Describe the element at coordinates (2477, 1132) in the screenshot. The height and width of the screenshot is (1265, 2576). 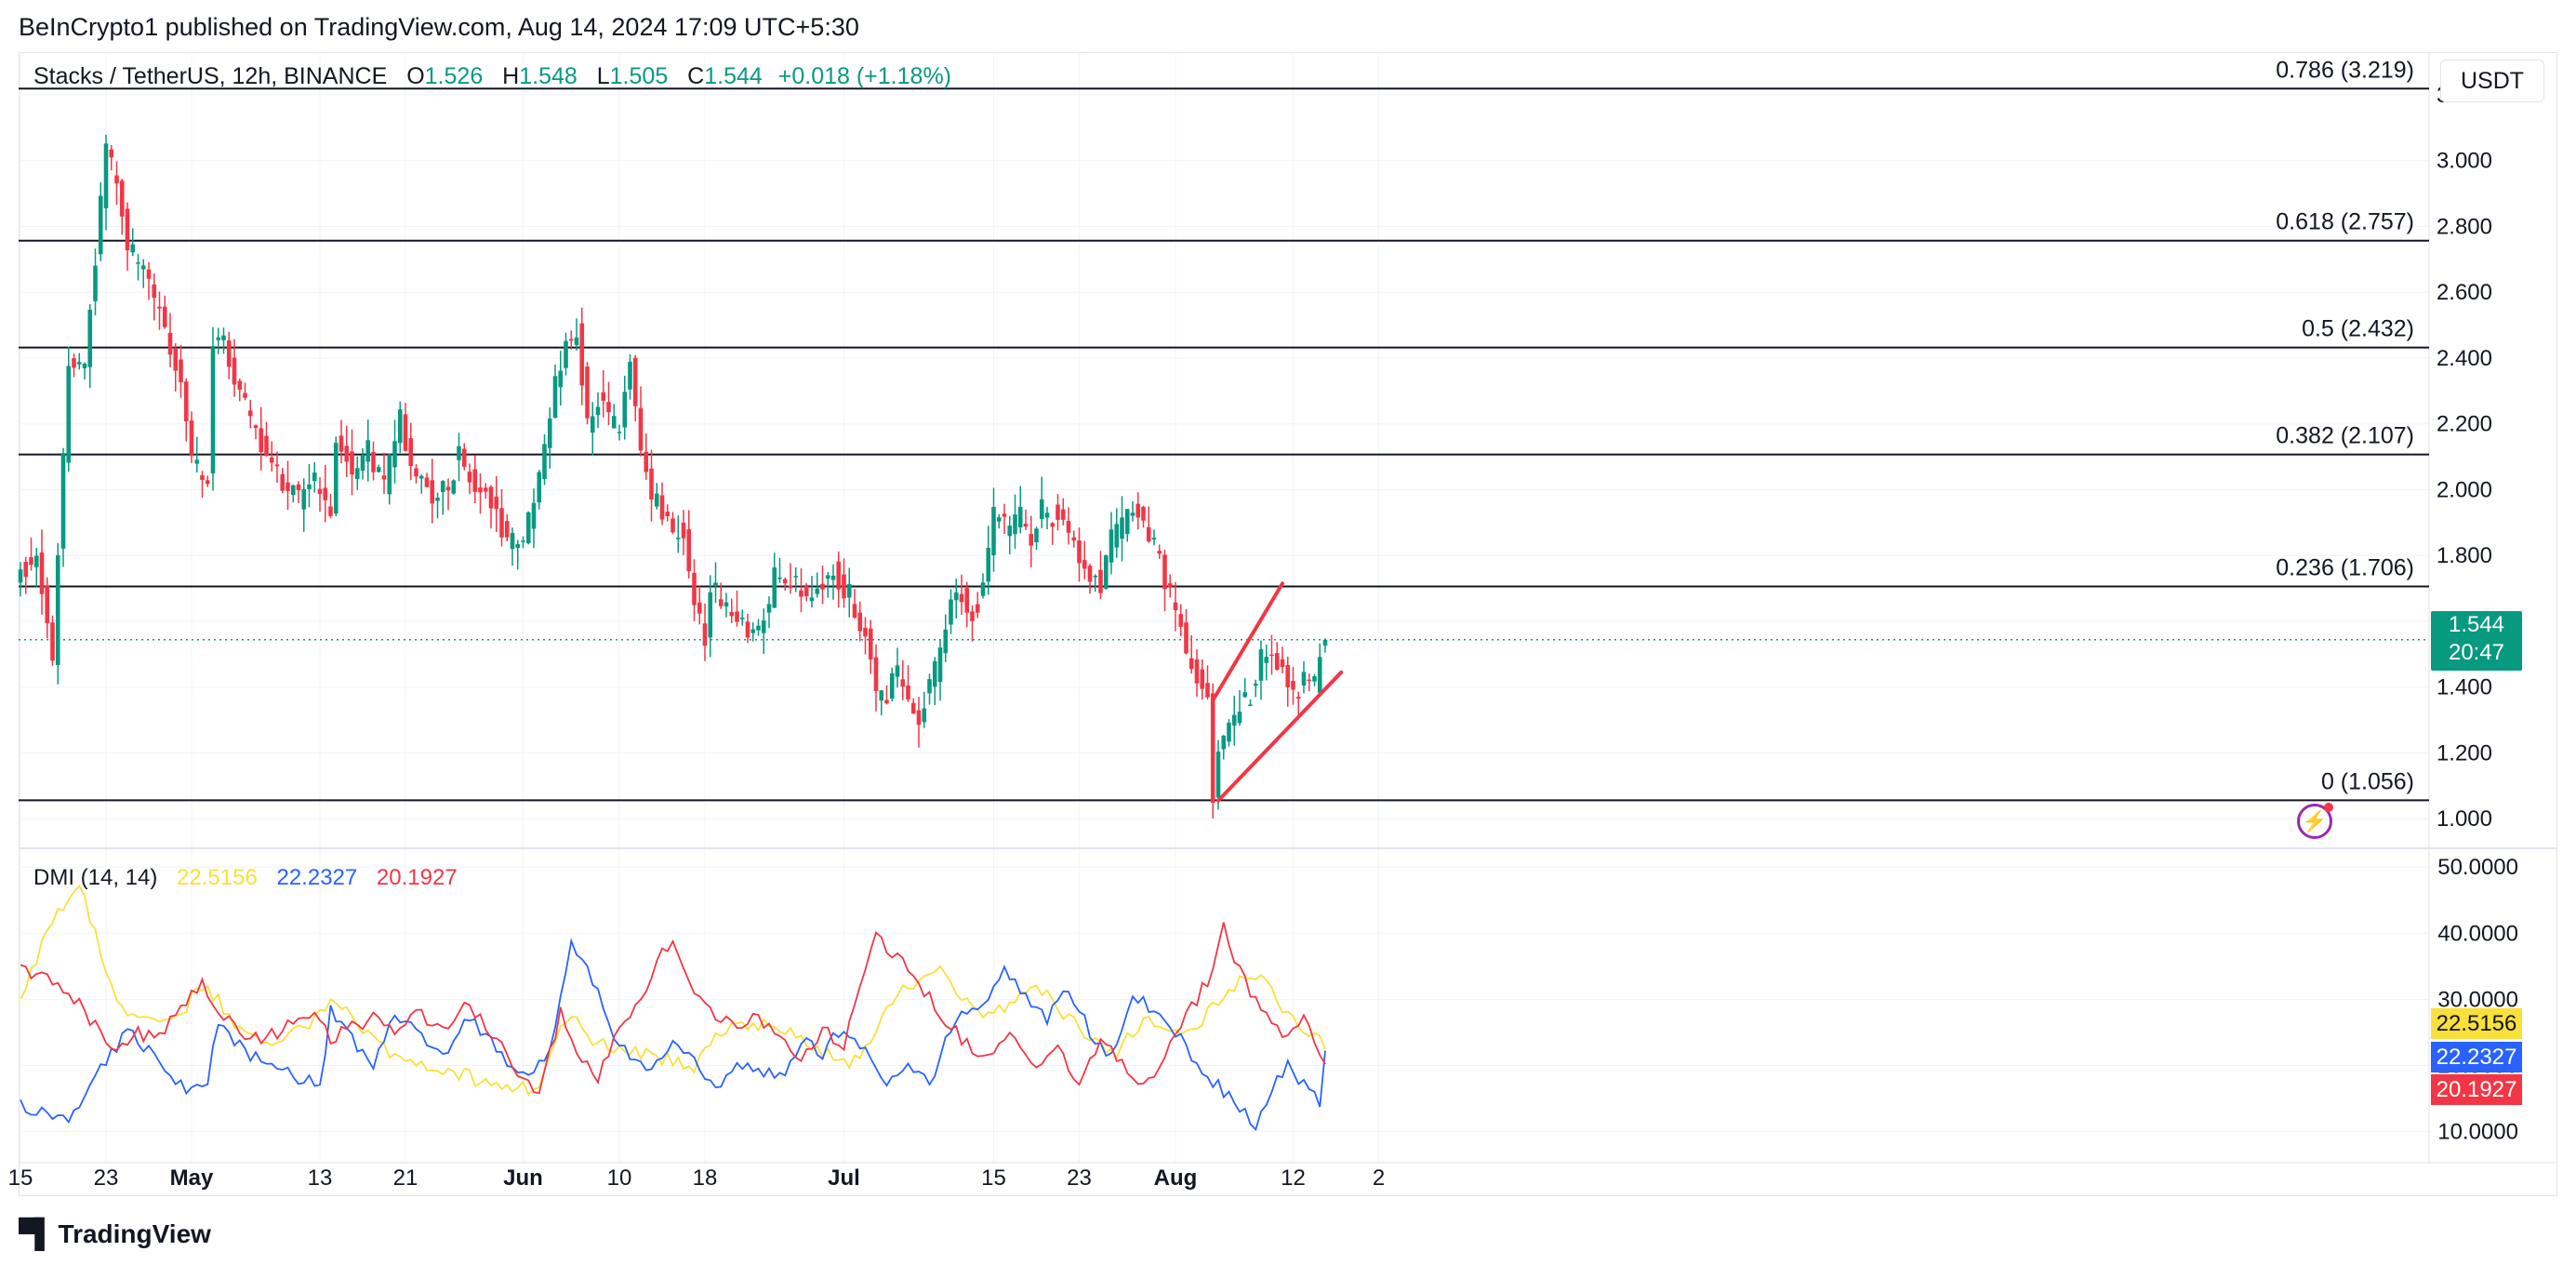
I see `dmi-tick-label: 10.0000` at that location.